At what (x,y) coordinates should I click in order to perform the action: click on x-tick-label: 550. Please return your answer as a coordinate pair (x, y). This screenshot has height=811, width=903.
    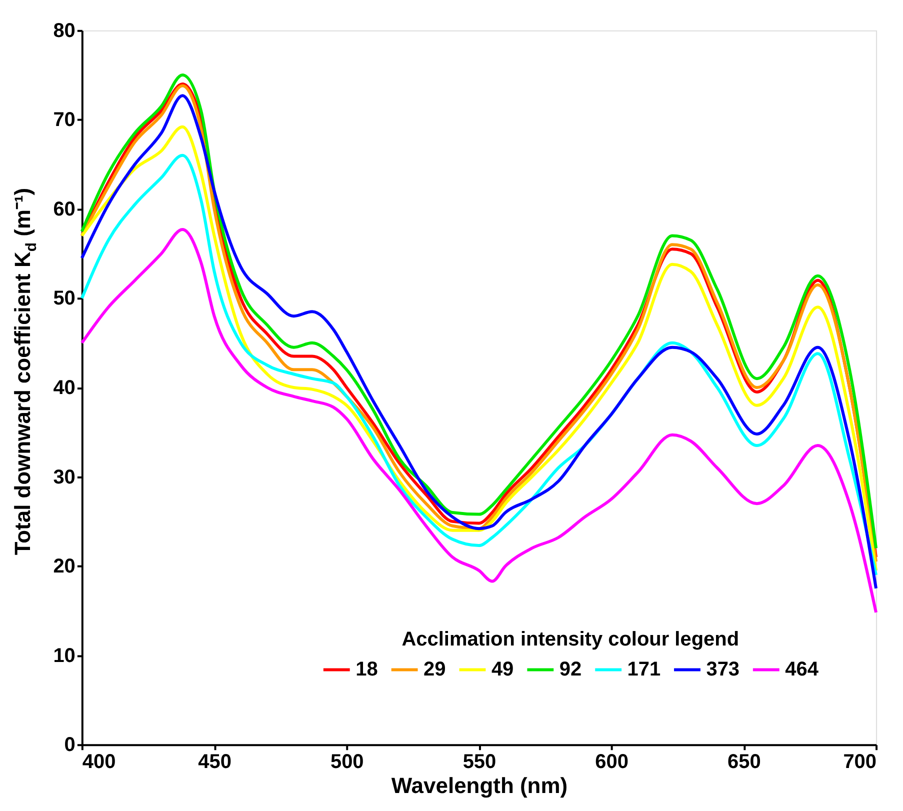
    Looking at the image, I should click on (479, 762).